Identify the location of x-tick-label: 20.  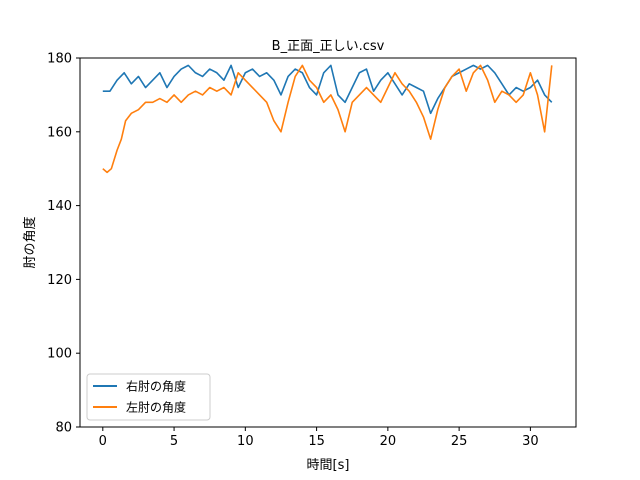
(388, 441).